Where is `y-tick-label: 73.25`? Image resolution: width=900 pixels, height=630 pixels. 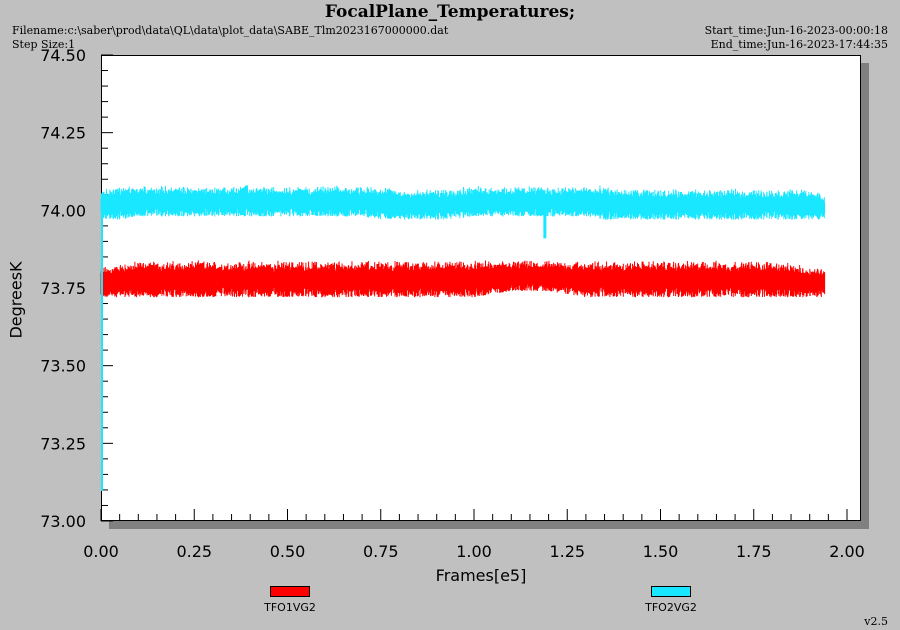 y-tick-label: 73.25 is located at coordinates (63, 443).